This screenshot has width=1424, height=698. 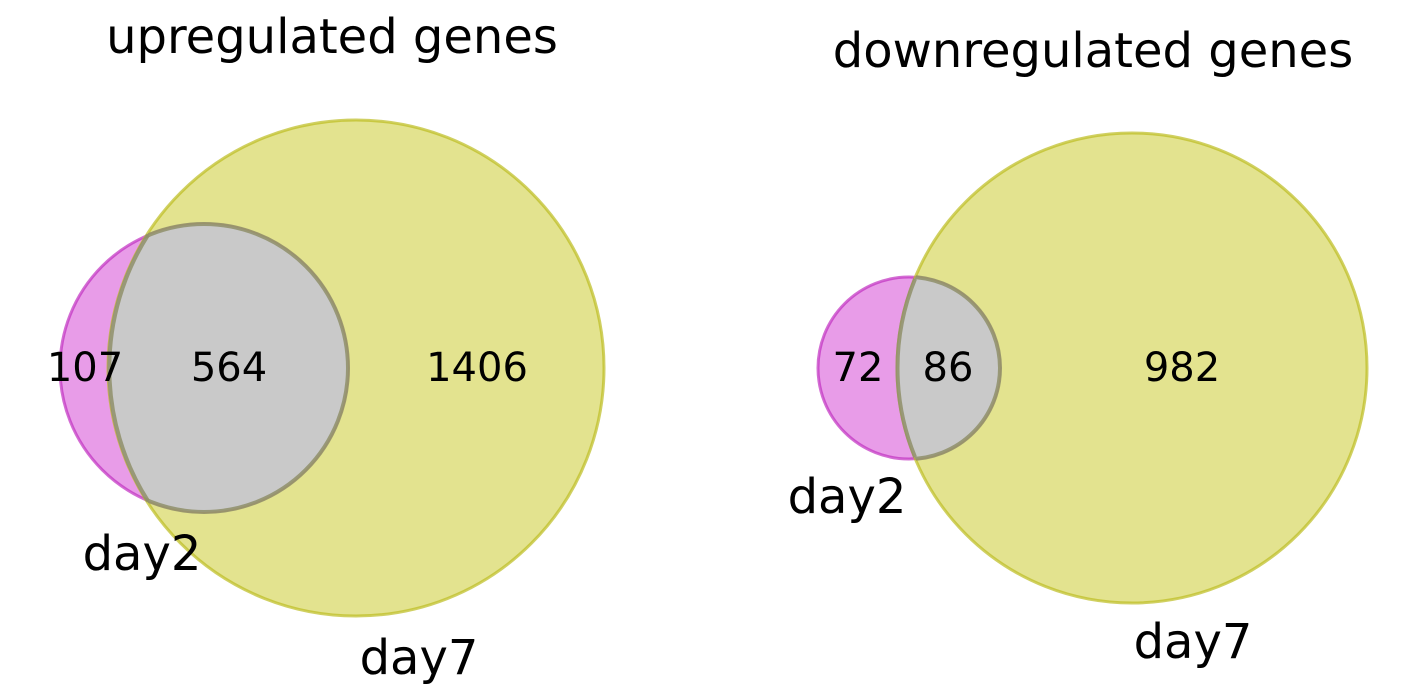 I want to click on venn-count-day7-only: 982, so click(x=1182, y=368).